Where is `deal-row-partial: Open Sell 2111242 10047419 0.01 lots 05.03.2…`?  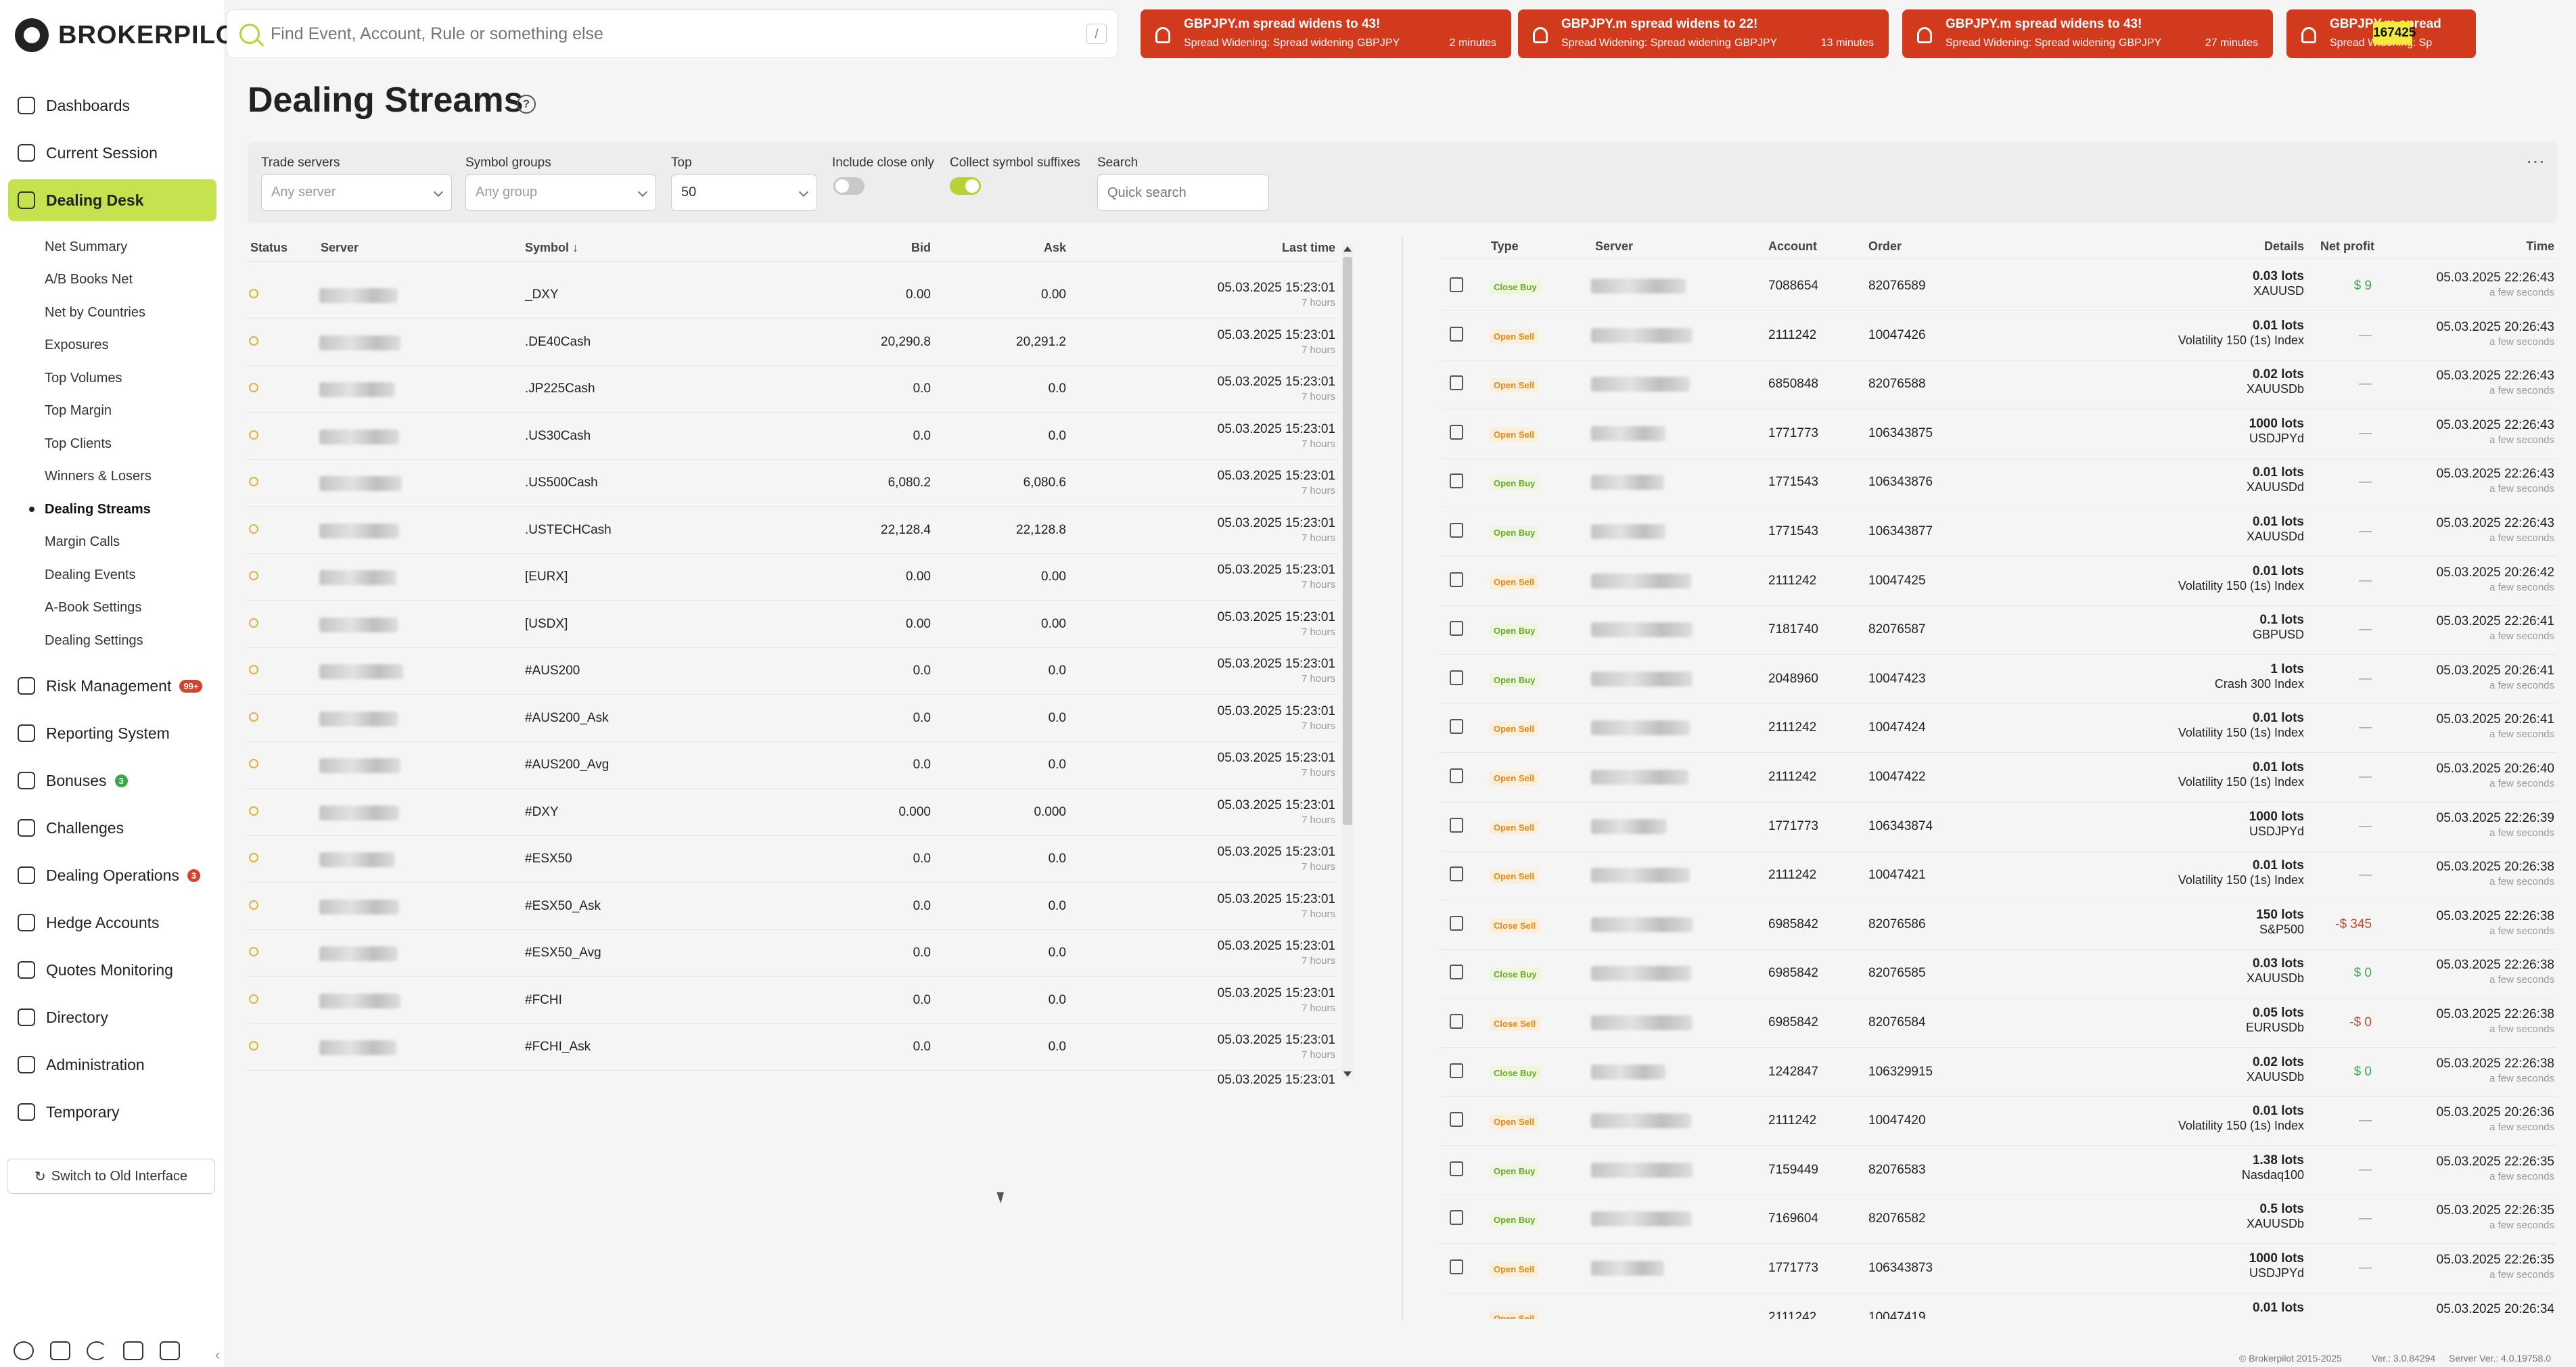 deal-row-partial: Open Sell 2111242 10047419 0.01 lots 05.03.2… is located at coordinates (1999, 1306).